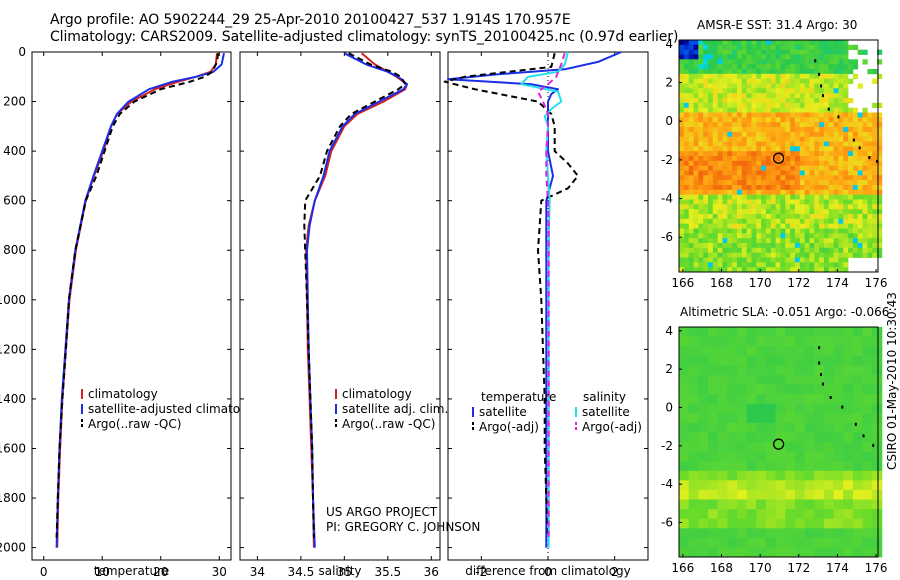  What do you see at coordinates (798, 283) in the screenshot?
I see `map-x-tick-label: 172` at bounding box center [798, 283].